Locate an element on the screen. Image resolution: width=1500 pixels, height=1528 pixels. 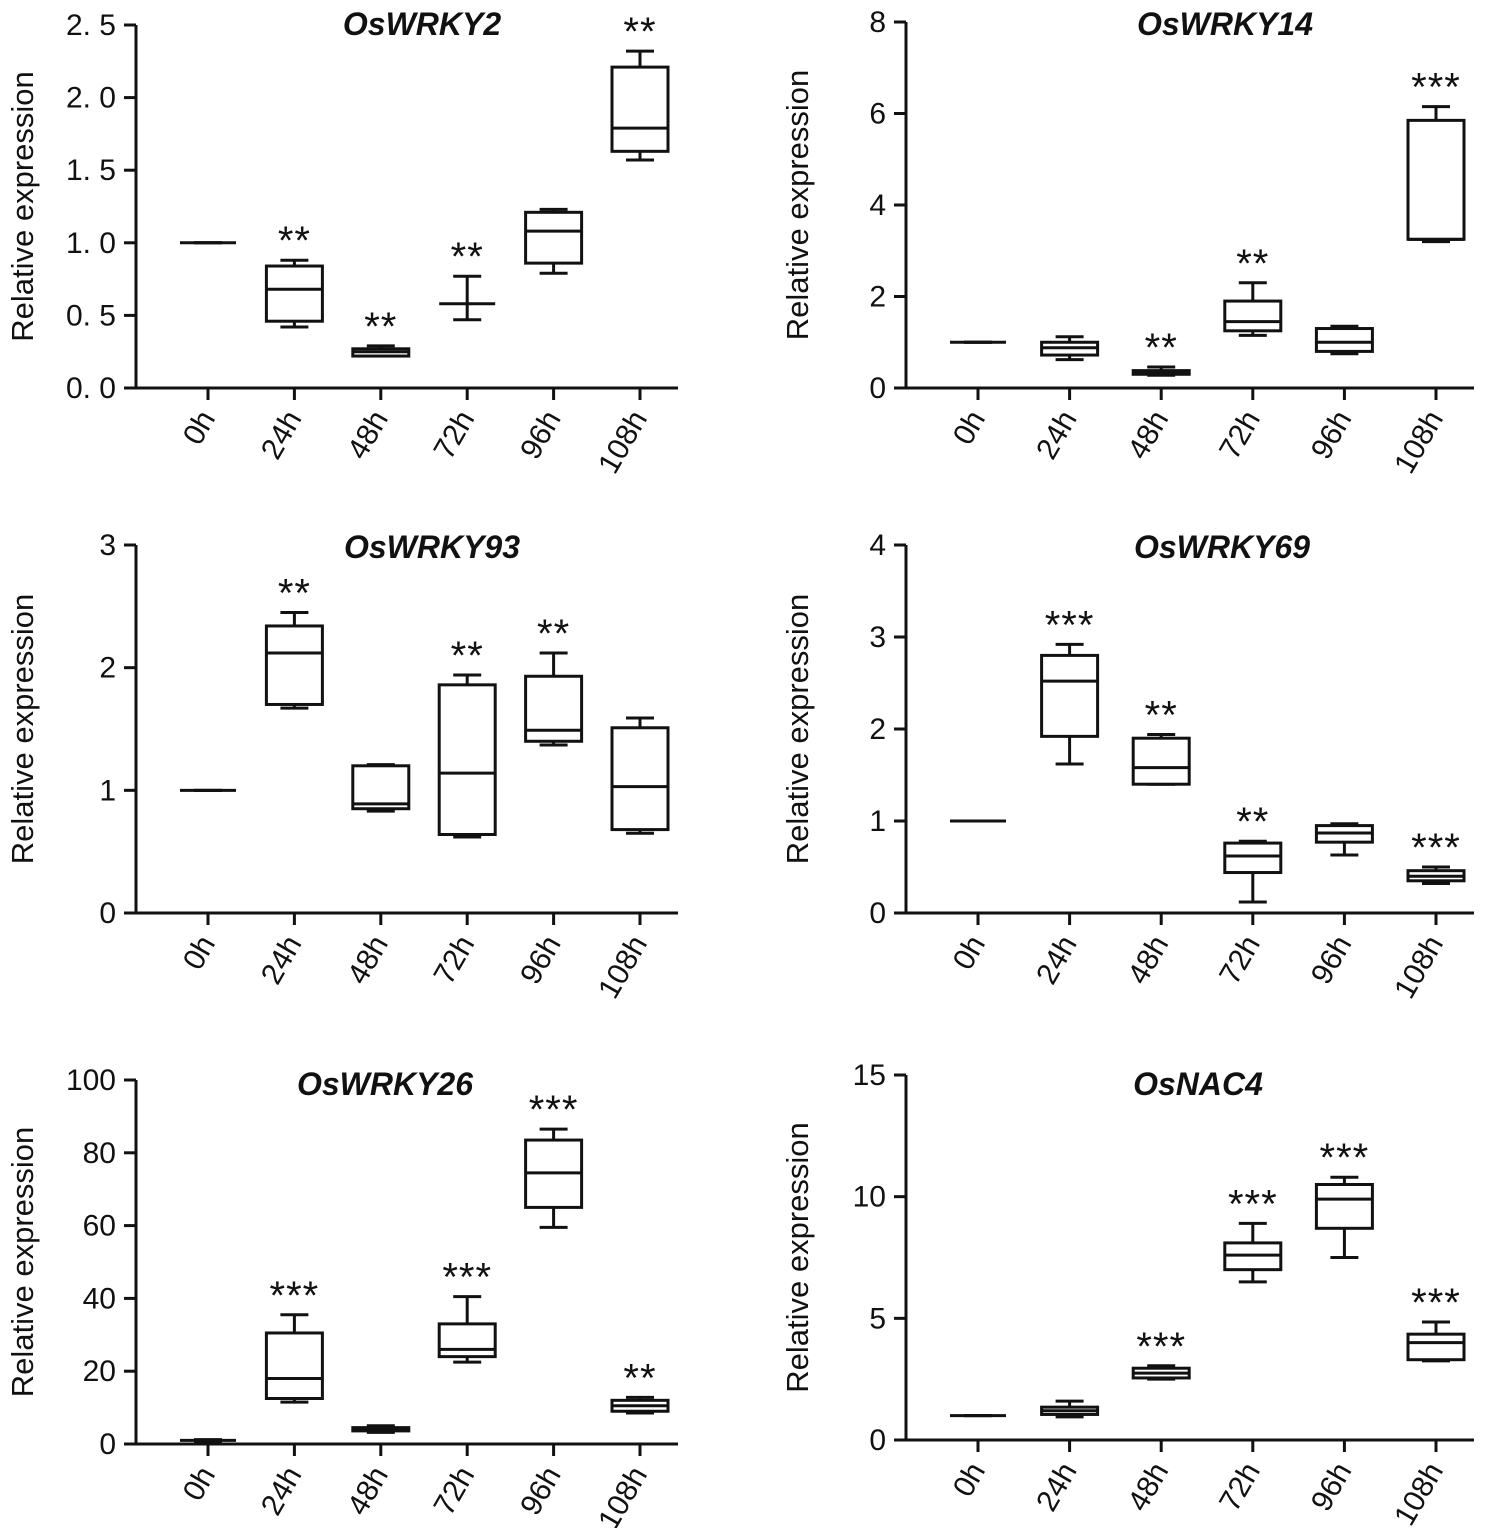
y-tick-label: 4 is located at coordinates (877, 545).